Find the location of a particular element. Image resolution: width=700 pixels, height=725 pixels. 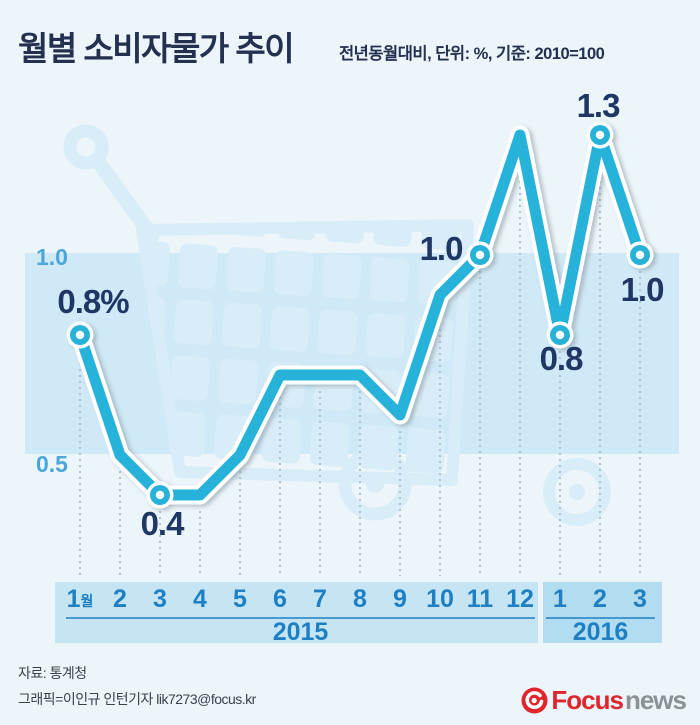

axis-band-2015 is located at coordinates (296, 612).